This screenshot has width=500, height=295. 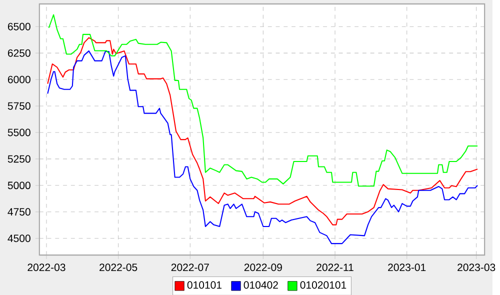 I want to click on y-tick-label: 6500, so click(x=19, y=26).